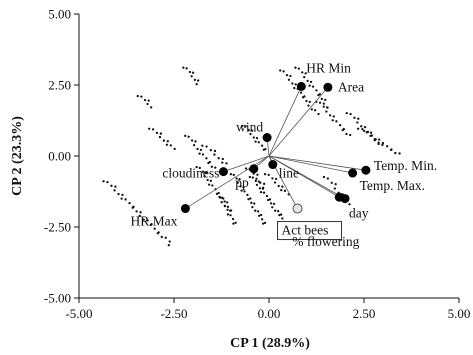 The width and height of the screenshot is (473, 355). Describe the element at coordinates (392, 185) in the screenshot. I see `variable-label-temp-max: Temp. Max.` at that location.